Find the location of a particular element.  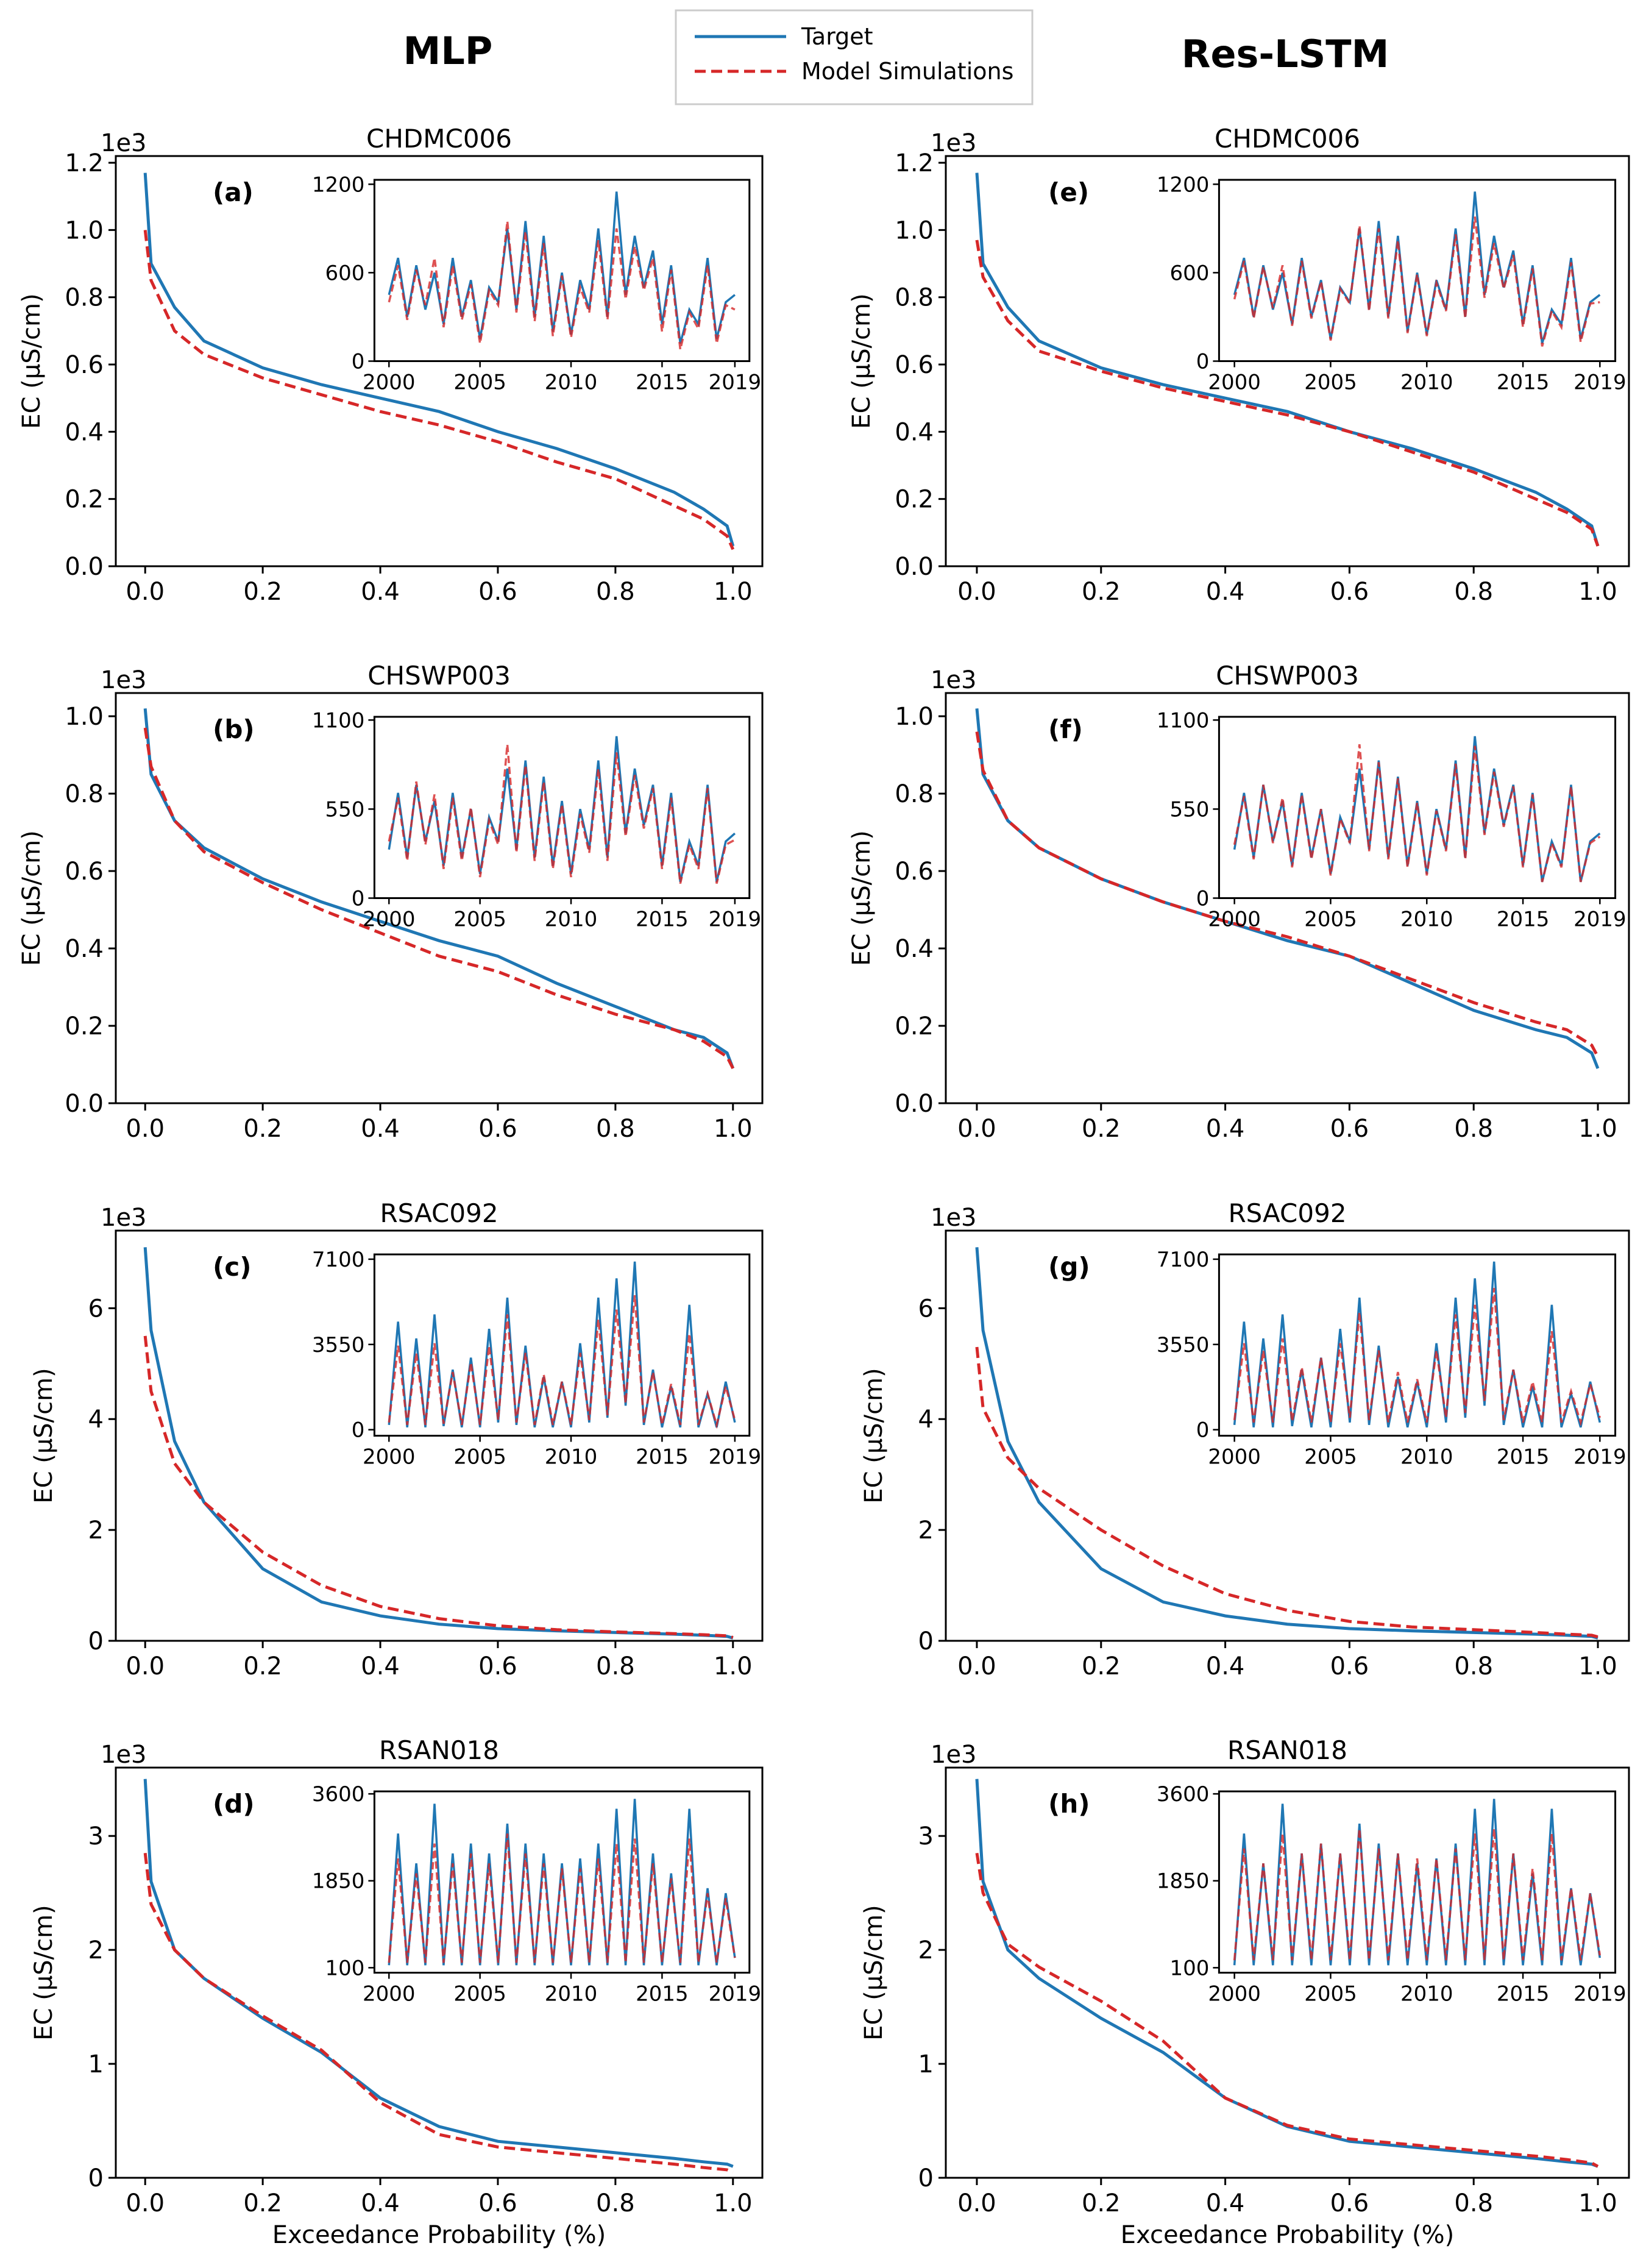

column-title-res-lstm: Res-LSTM is located at coordinates (1286, 54).